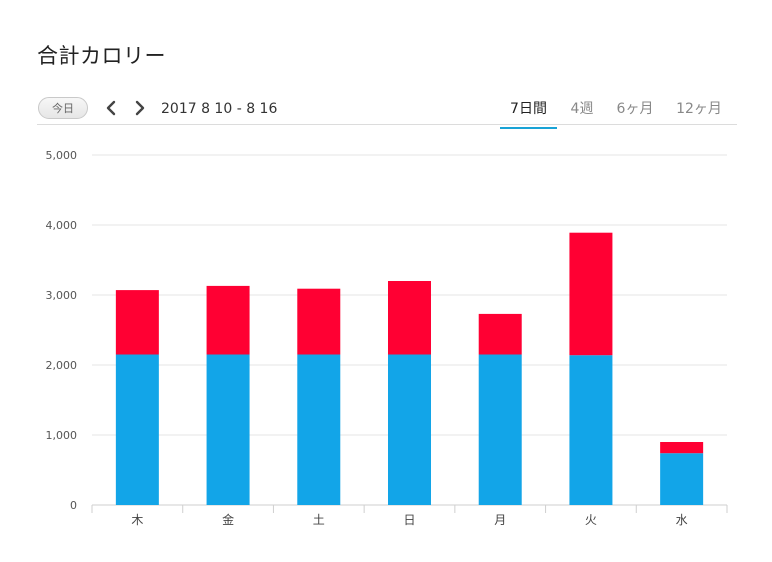 This screenshot has width=772, height=562. What do you see at coordinates (614, 113) in the screenshot?
I see `period-tabs: 7日間 4週 6ヶ月 12ヶ月` at bounding box center [614, 113].